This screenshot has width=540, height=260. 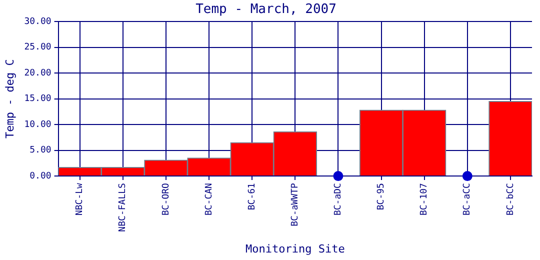 I want to click on x-tick-label: BC-aCC, so click(x=467, y=199).